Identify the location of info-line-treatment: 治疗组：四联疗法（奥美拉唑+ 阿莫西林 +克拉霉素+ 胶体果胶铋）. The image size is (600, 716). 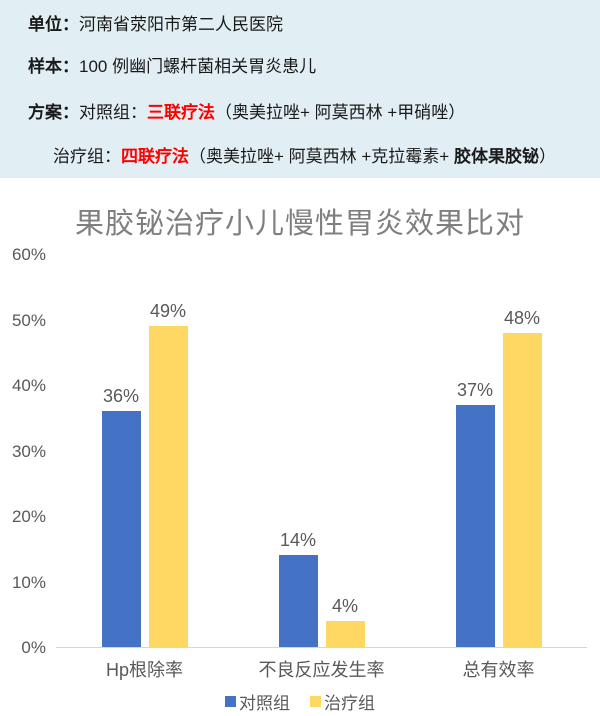
(304, 157).